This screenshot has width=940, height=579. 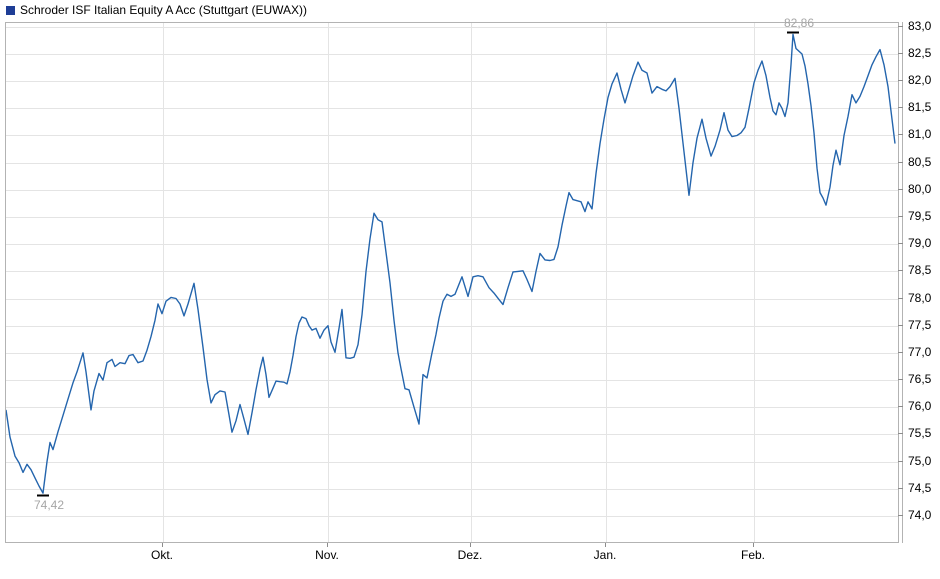 I want to click on y-axis-tick-label: 81,0, so click(x=920, y=134).